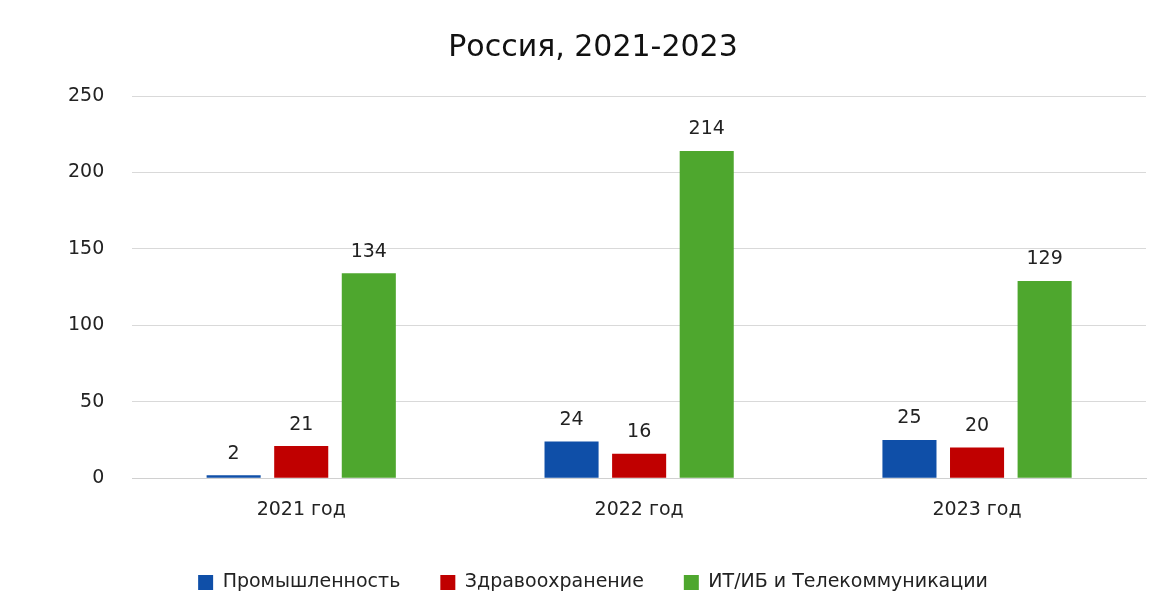 This screenshot has height=612, width=1168. Describe the element at coordinates (639, 430) in the screenshot. I see `data-label: 16` at that location.